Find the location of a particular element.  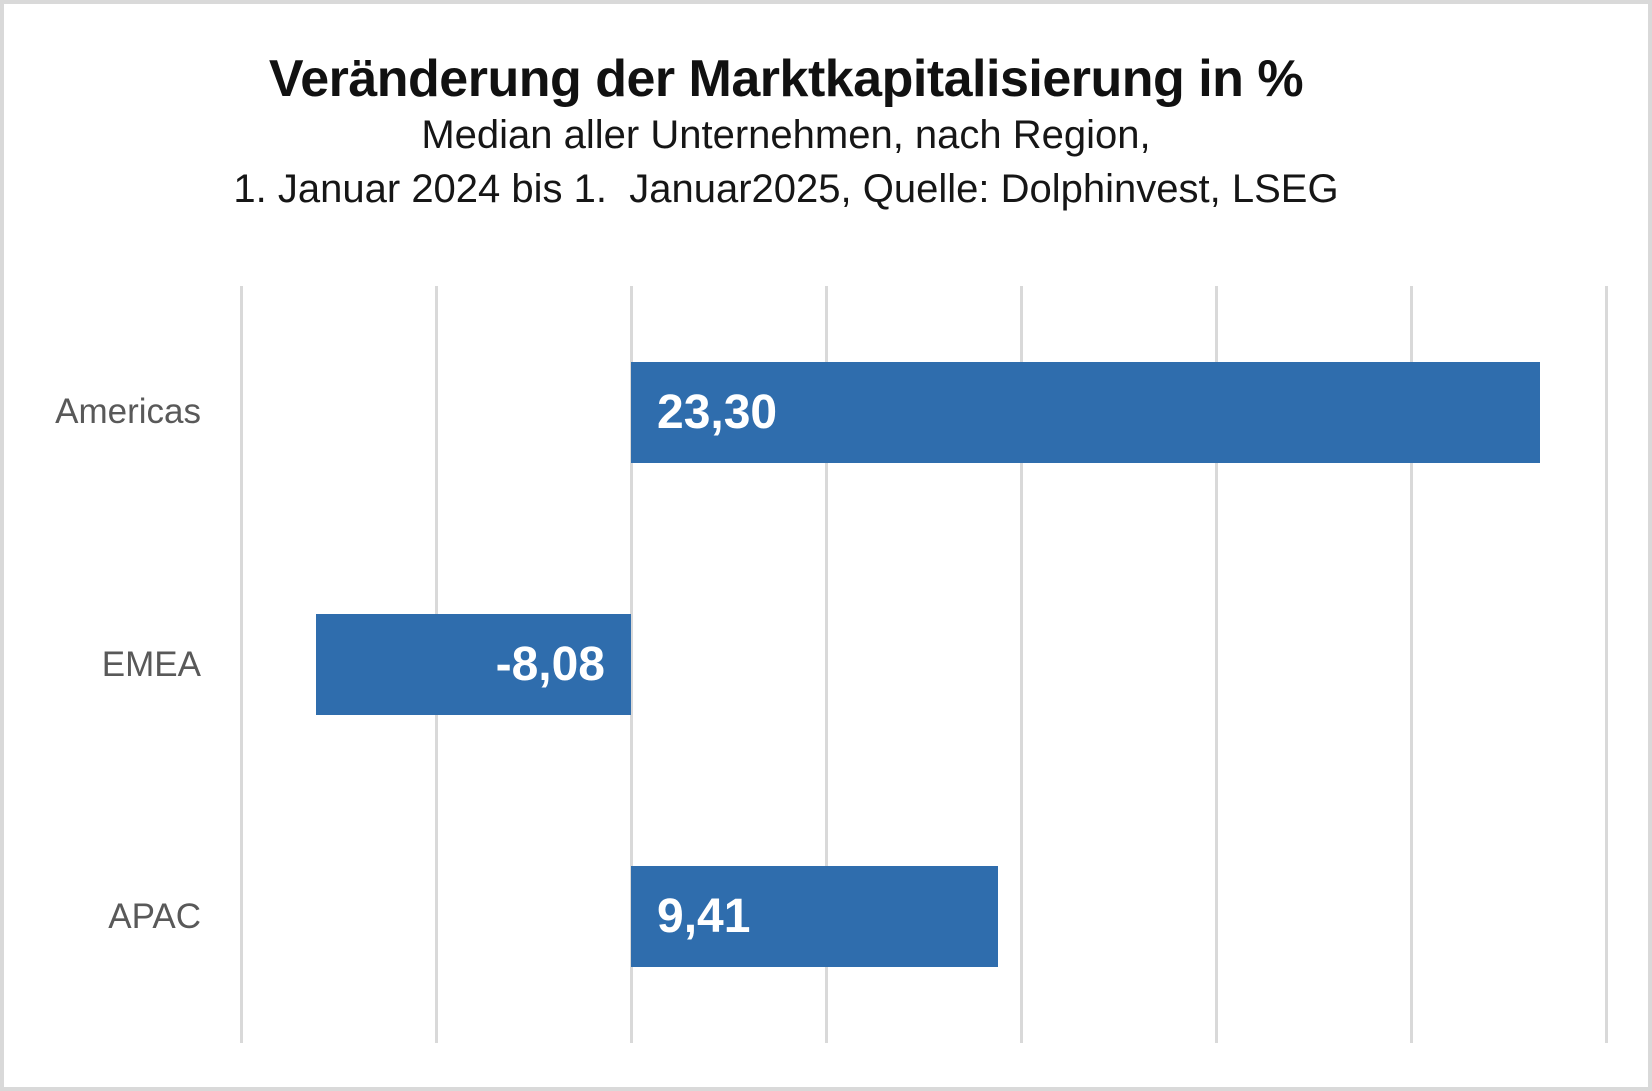

bar-apac is located at coordinates (814, 917).